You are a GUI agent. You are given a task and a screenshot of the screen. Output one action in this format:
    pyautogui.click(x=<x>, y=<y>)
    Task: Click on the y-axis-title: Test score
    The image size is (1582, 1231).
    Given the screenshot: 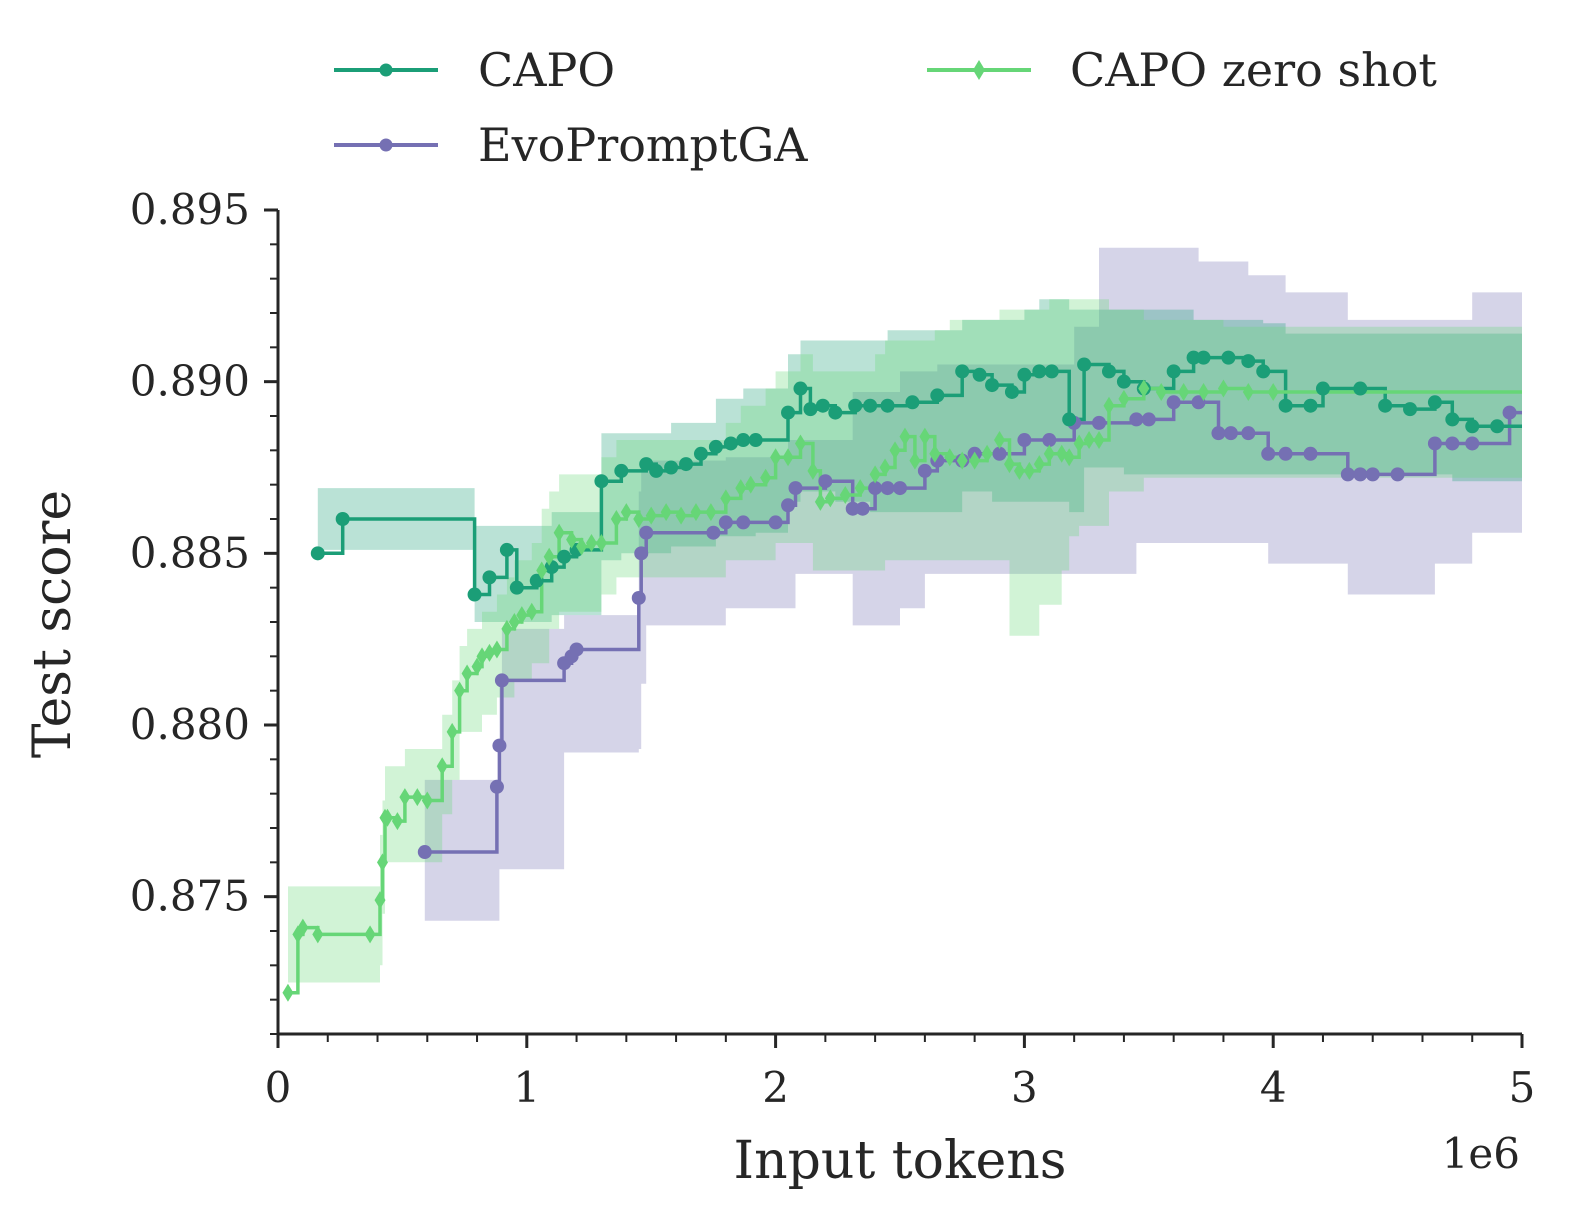 What is the action you would take?
    pyautogui.click(x=53, y=624)
    